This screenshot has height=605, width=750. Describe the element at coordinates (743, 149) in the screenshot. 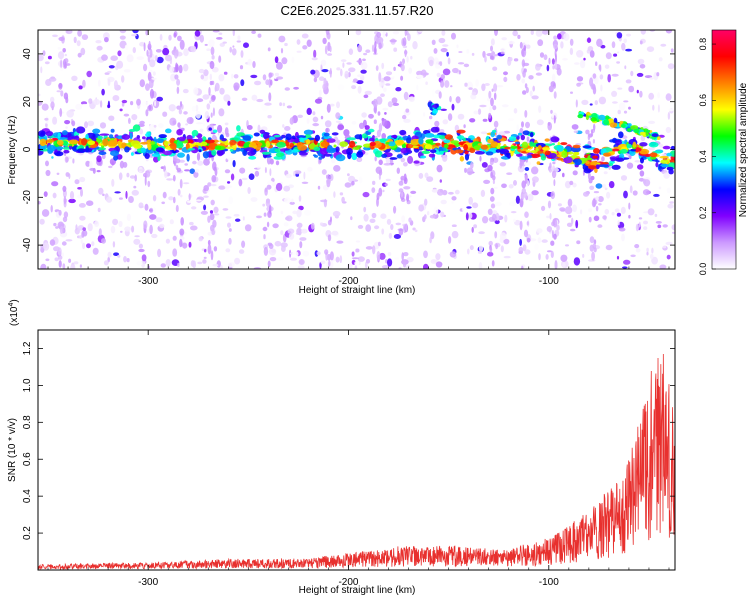

I see `colorbar-label: Normalized spectral amplitude` at that location.